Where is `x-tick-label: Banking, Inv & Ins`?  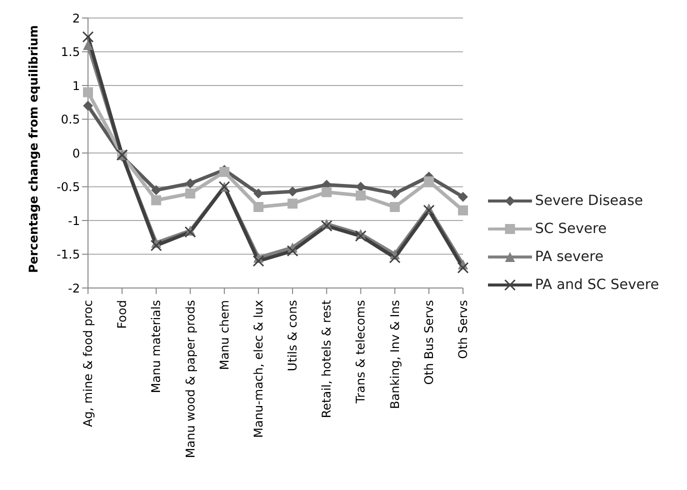
x-tick-label: Banking, Inv & Ins is located at coordinates (395, 354).